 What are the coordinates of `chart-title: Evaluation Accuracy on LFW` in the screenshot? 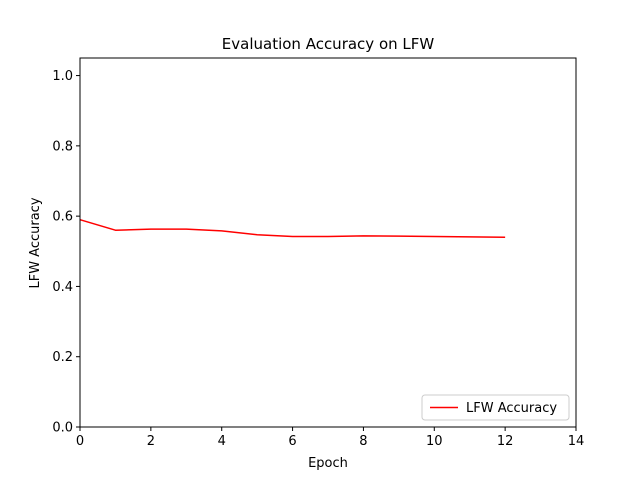 It's located at (328, 44).